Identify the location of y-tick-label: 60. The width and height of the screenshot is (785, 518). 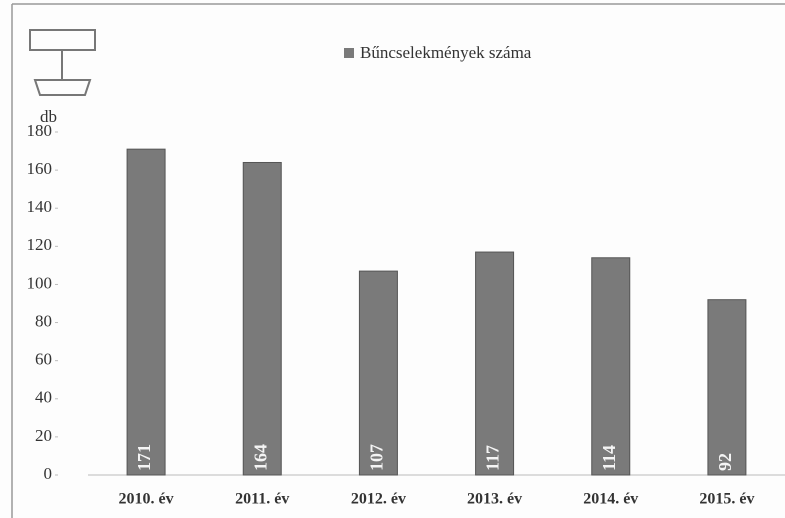
(43, 359).